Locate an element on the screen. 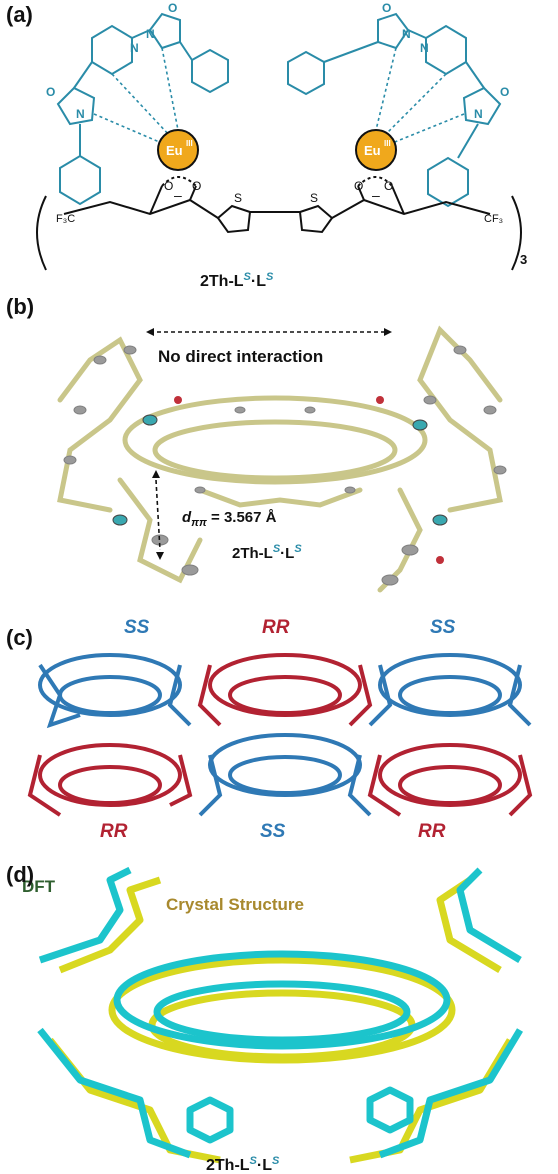 The width and height of the screenshot is (558, 1174). eu-left-ox: III is located at coordinates (189, 143).